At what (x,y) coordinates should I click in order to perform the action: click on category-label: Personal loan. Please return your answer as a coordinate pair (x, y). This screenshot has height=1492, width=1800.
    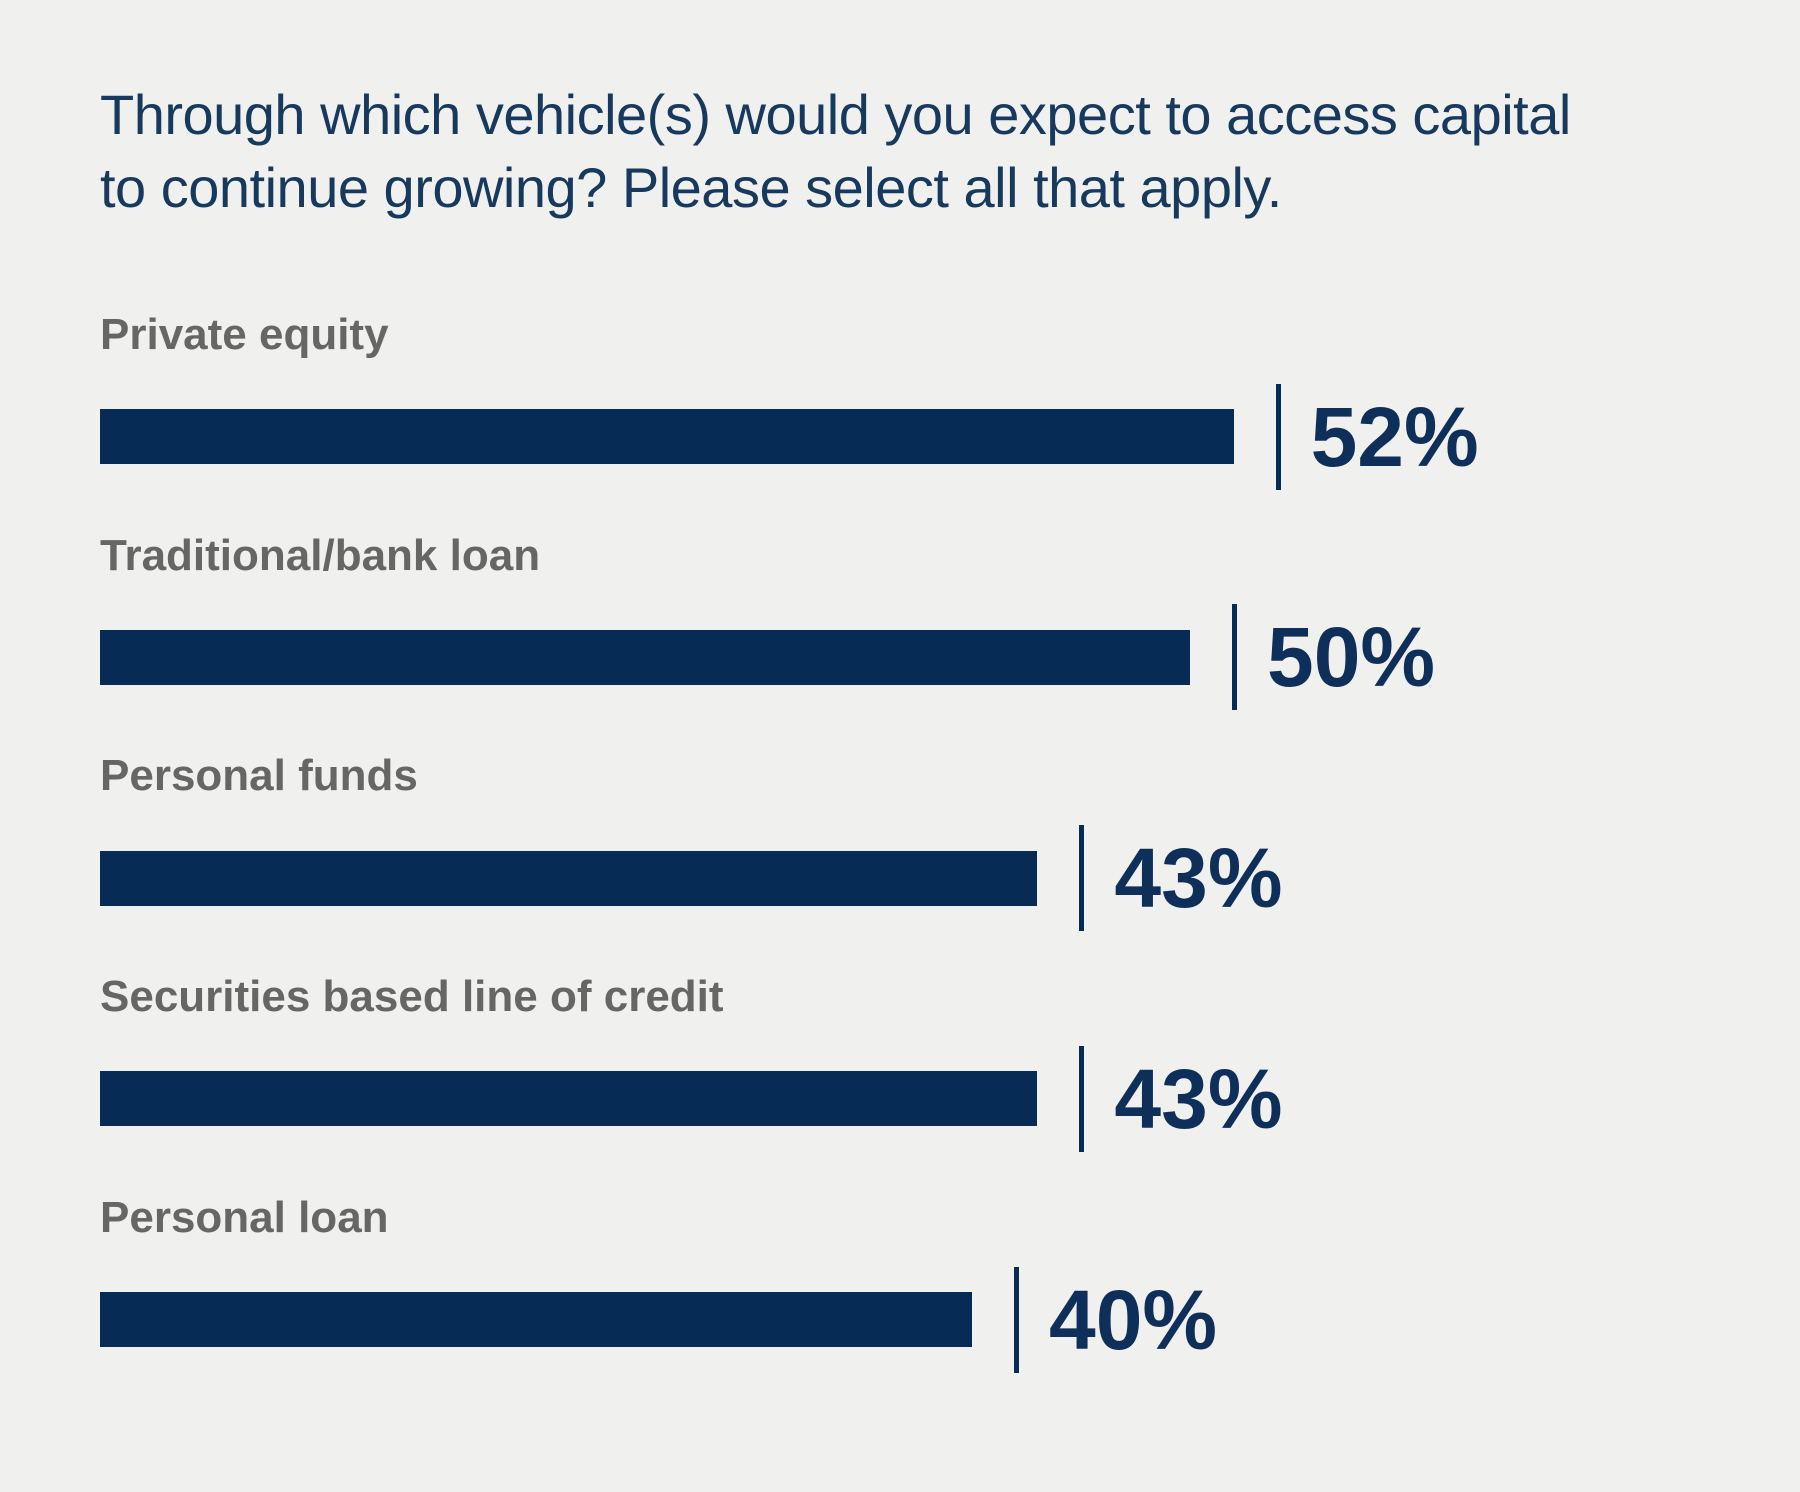
    Looking at the image, I should click on (244, 1217).